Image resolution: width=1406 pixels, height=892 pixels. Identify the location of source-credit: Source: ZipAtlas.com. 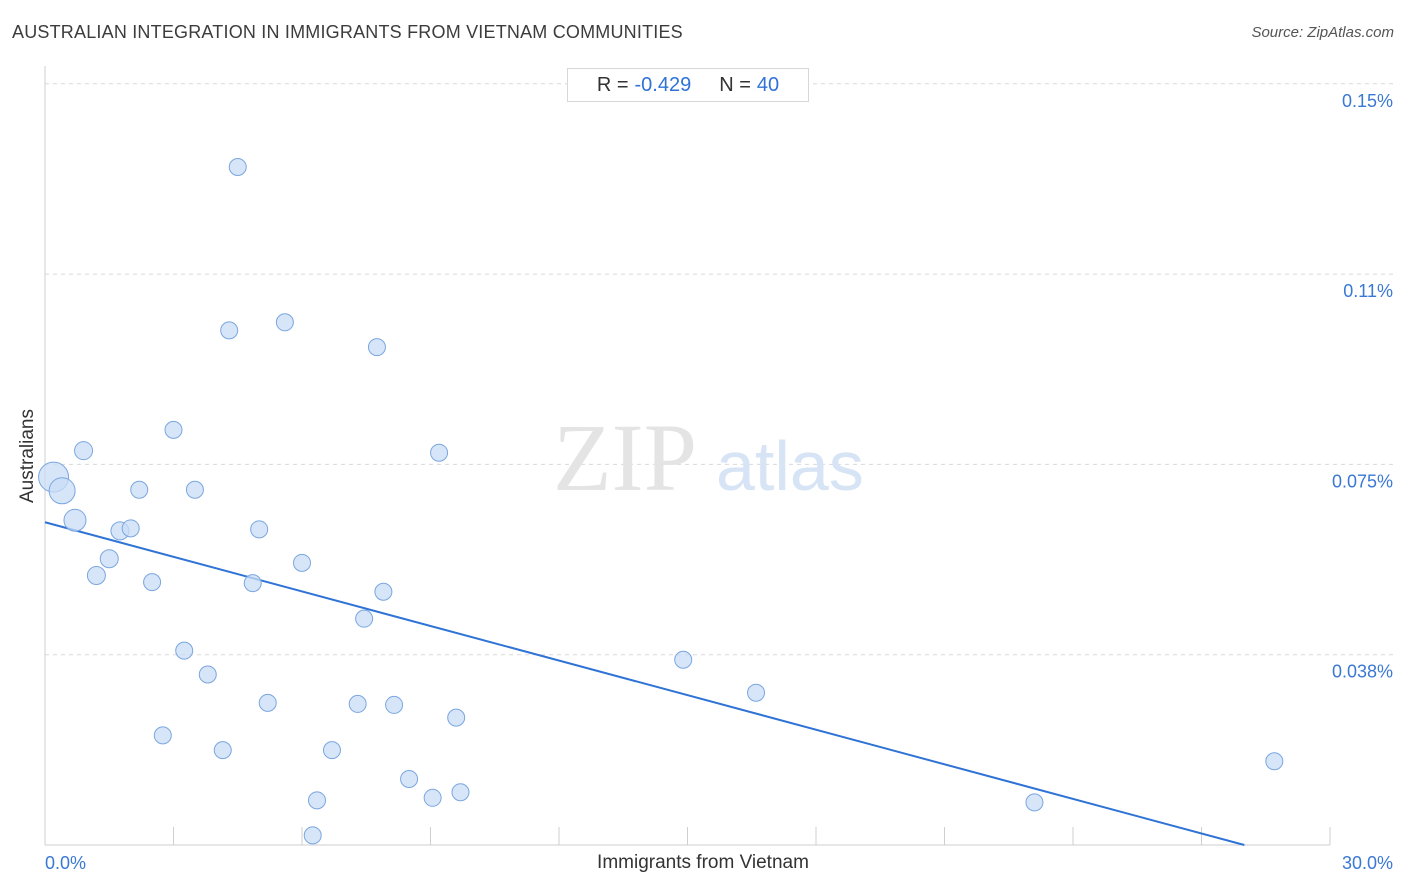
(1322, 32).